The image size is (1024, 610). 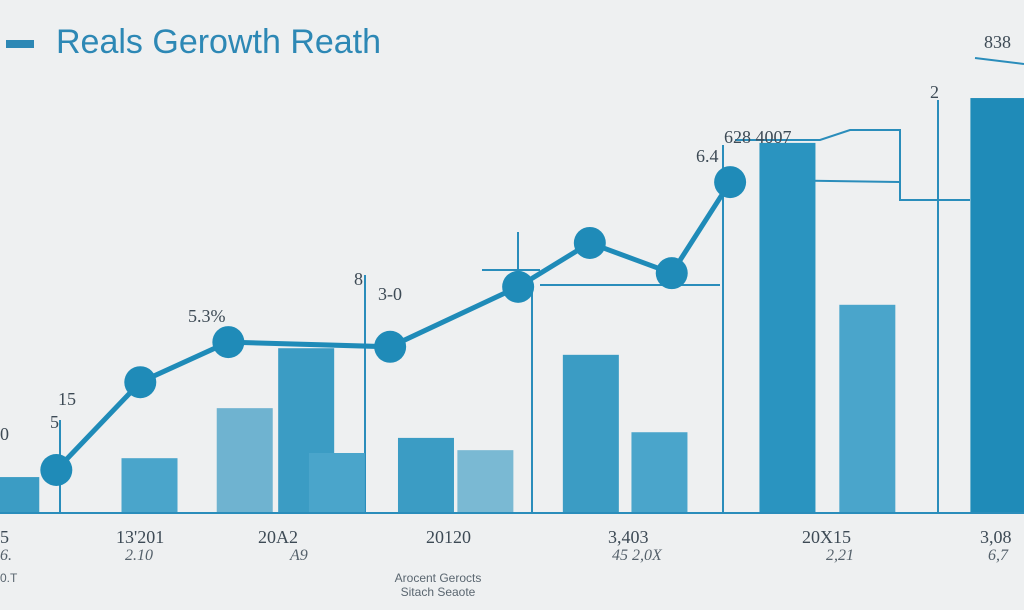 What do you see at coordinates (637, 555) in the screenshot?
I see `x-label: 45 2,0X` at bounding box center [637, 555].